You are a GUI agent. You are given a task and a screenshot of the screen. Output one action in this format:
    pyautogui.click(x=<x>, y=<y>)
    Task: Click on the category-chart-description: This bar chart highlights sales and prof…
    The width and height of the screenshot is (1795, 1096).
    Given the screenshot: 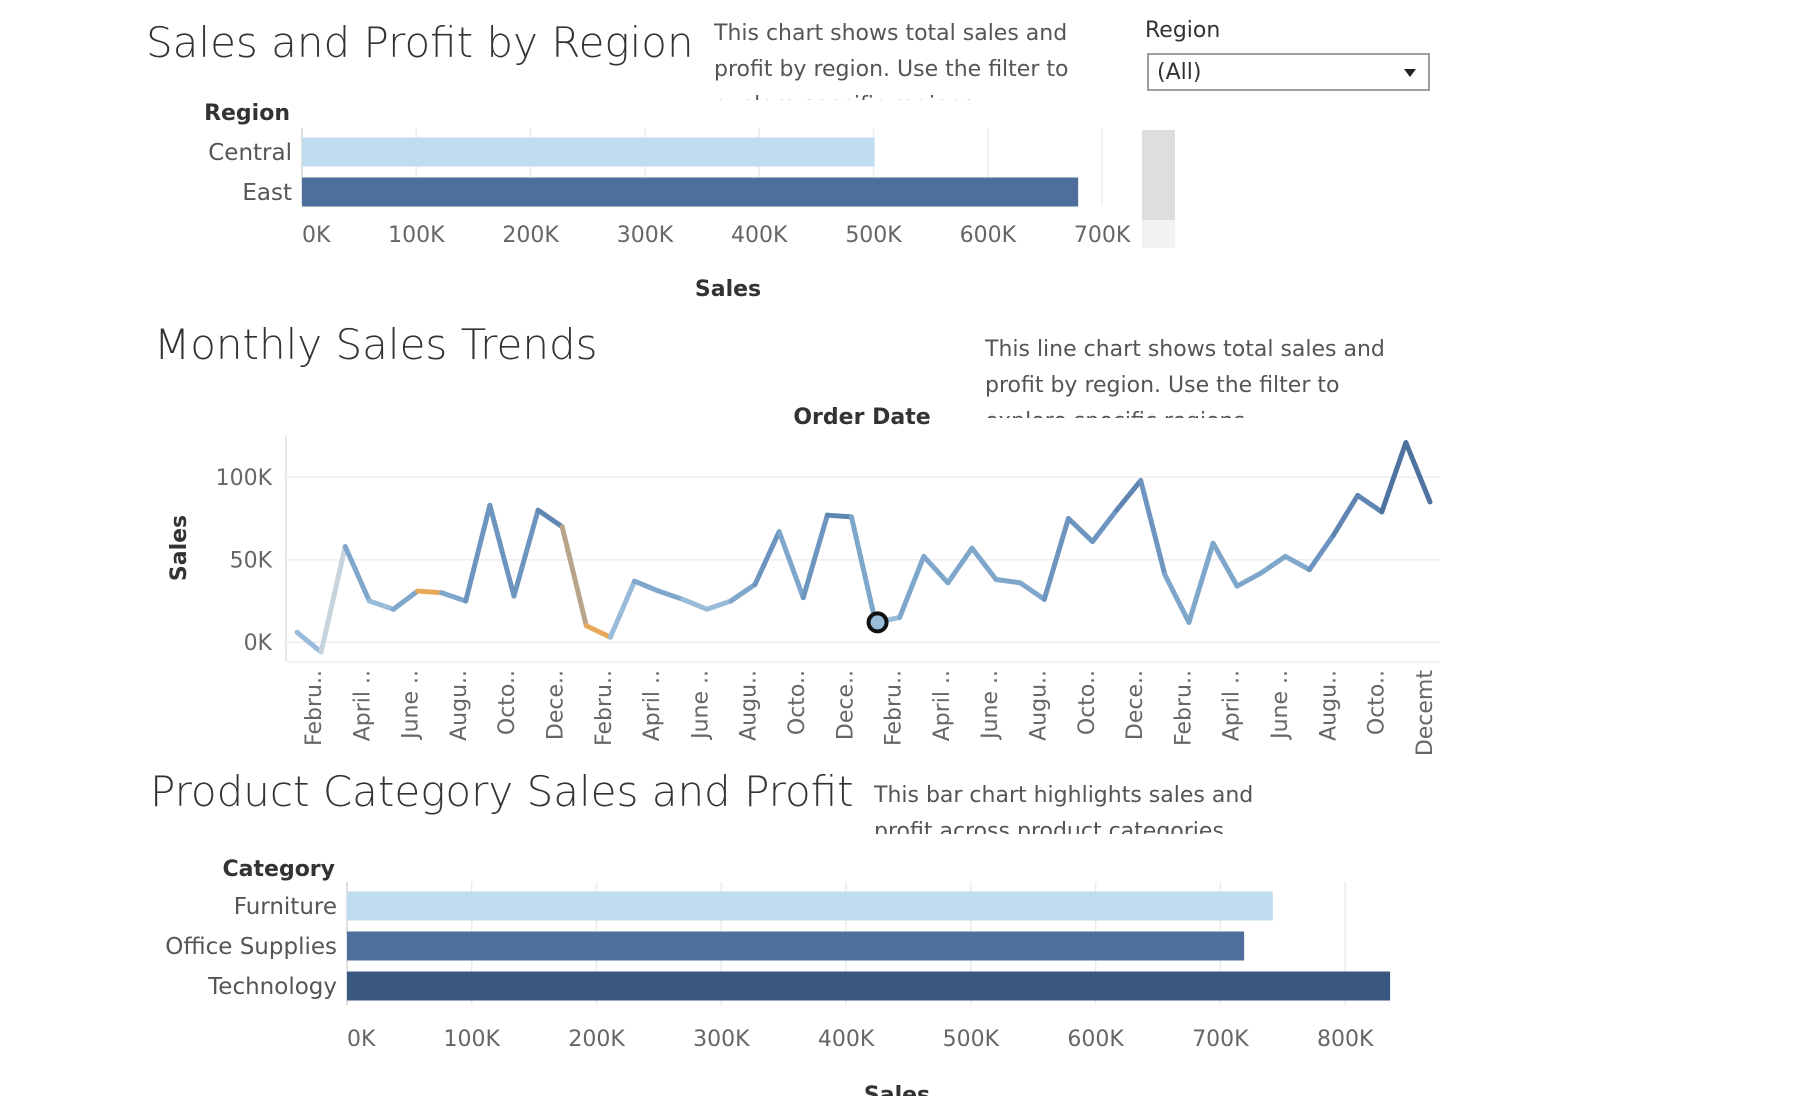 What is the action you would take?
    pyautogui.click(x=1064, y=808)
    